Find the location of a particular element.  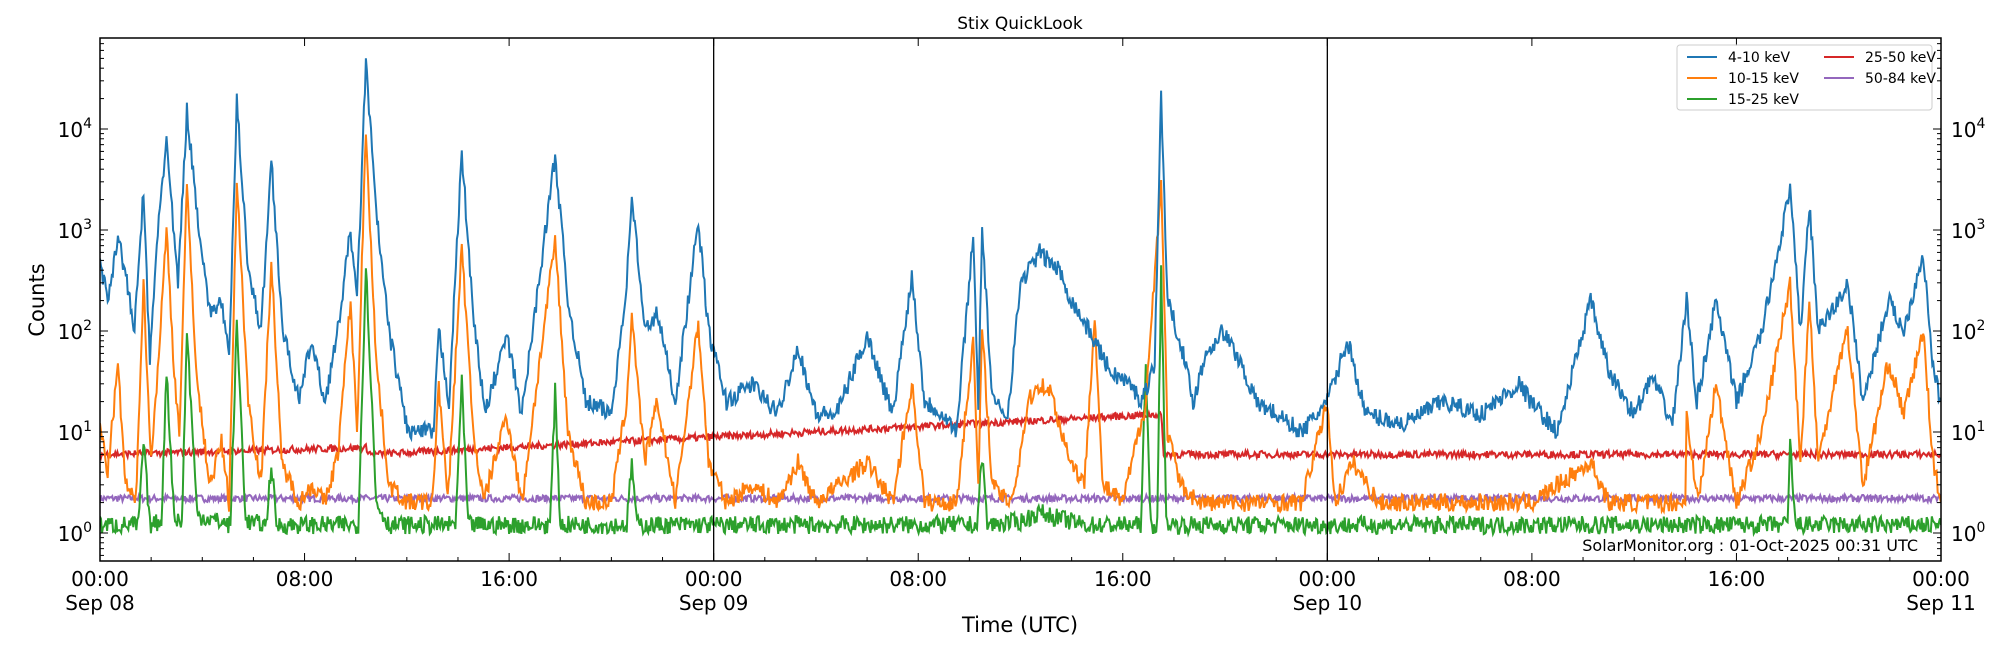

legend-item: 4-10 keV is located at coordinates (1738, 58).